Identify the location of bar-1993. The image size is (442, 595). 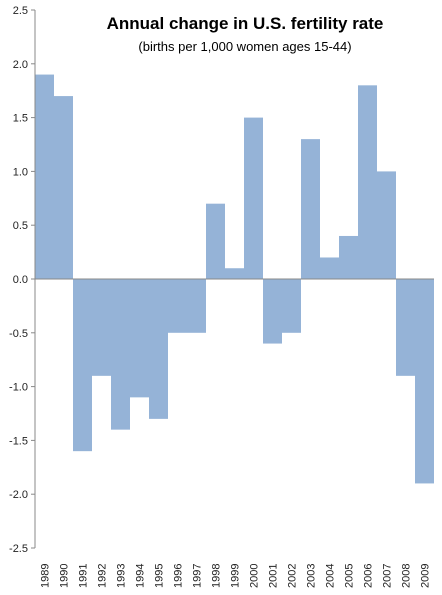
(120, 354).